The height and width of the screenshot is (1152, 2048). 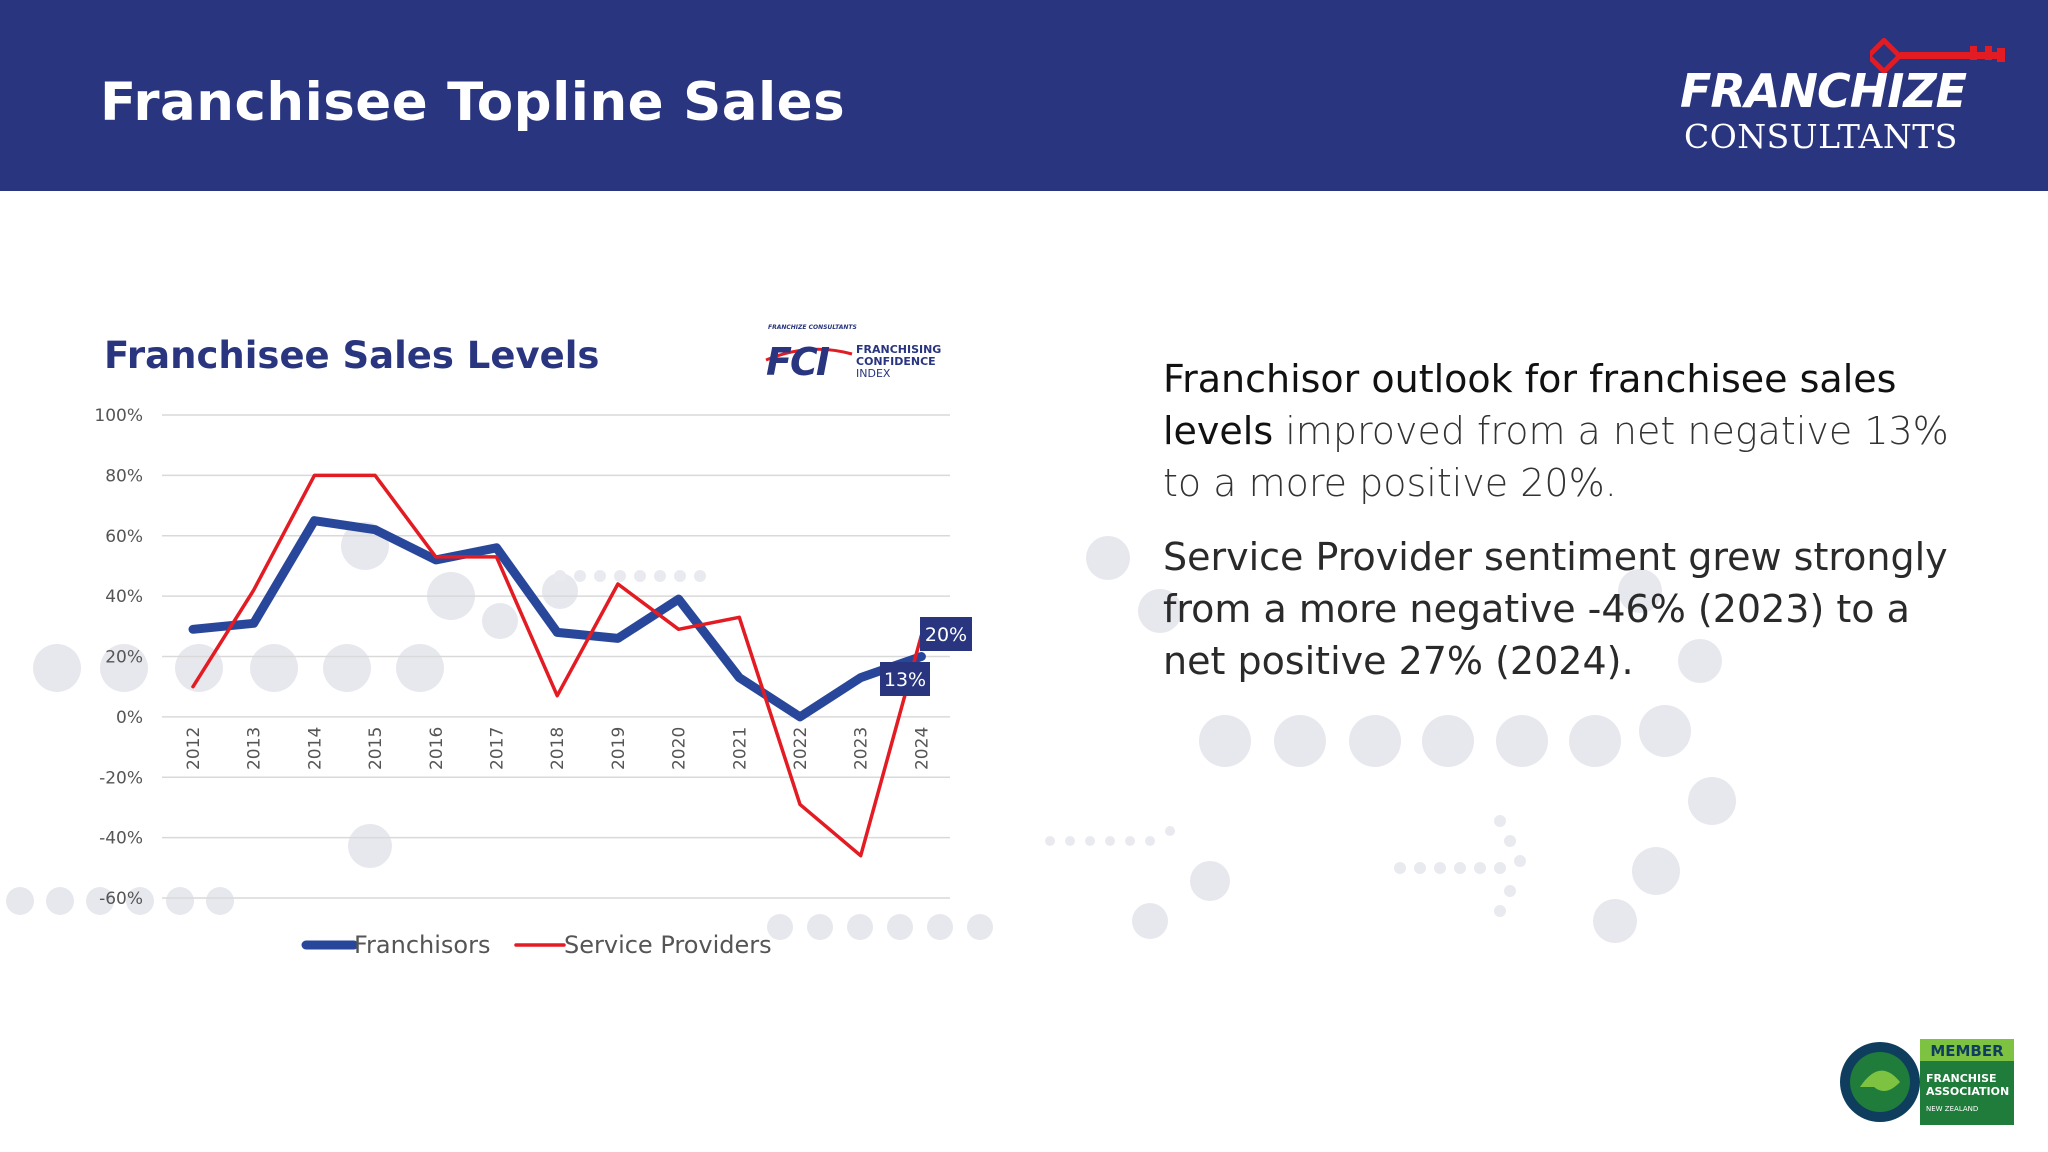 I want to click on data-label: 13%, so click(x=905, y=680).